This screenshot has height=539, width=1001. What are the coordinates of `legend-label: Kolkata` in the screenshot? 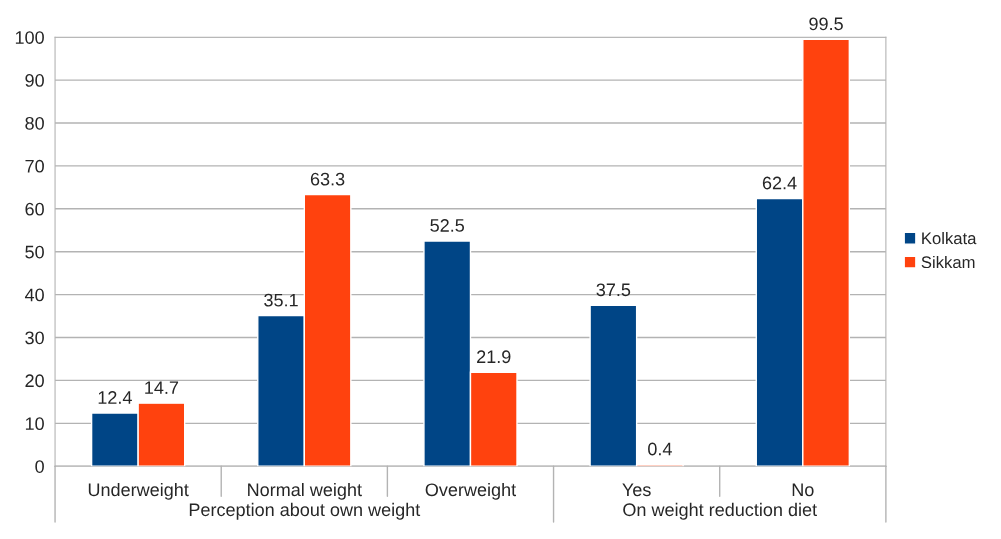 It's located at (949, 238).